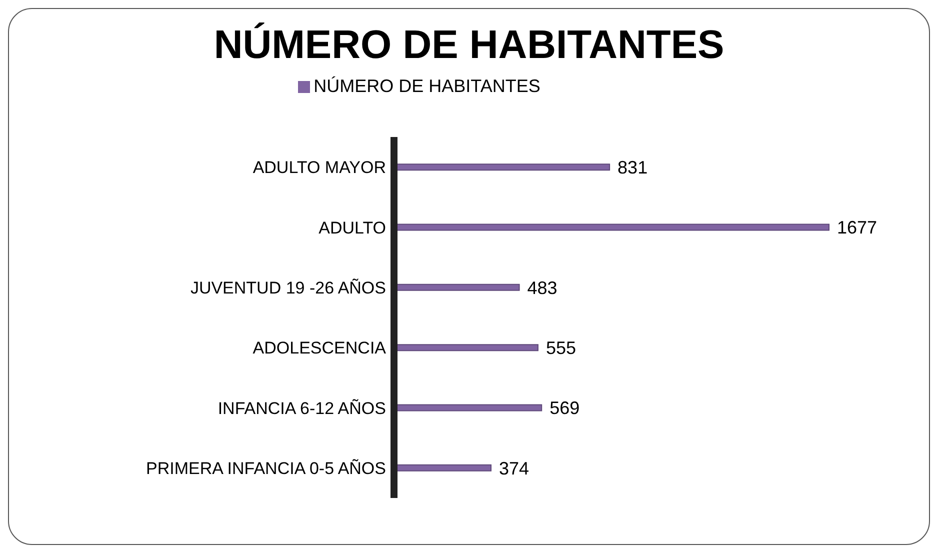  I want to click on data-label: 831, so click(633, 167).